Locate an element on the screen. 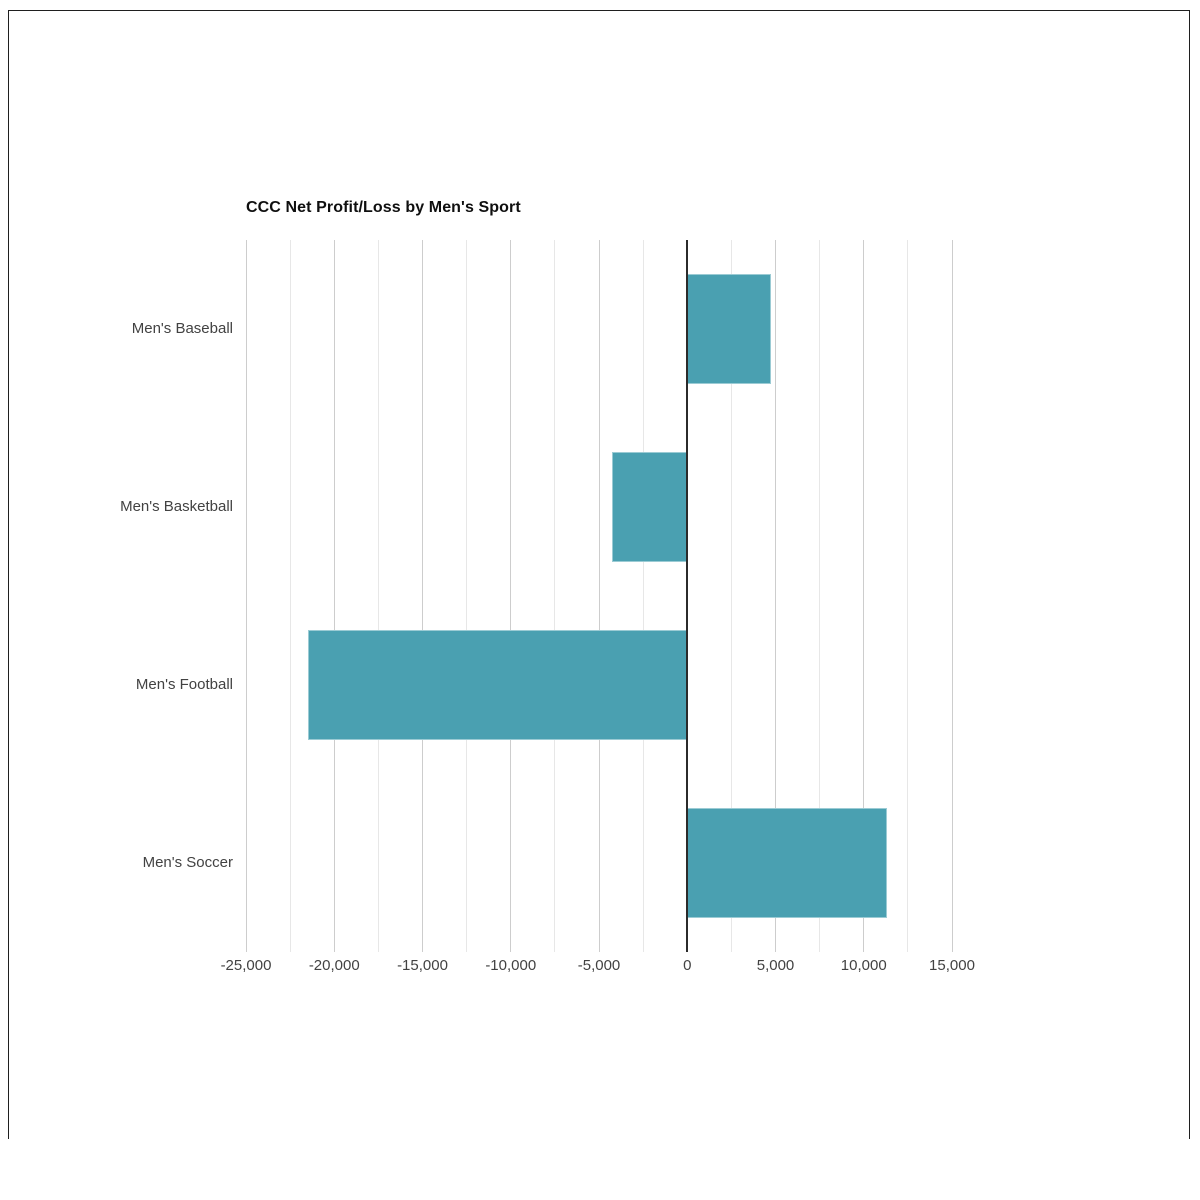 The height and width of the screenshot is (1200, 1200). x-tick-label: -25,000 is located at coordinates (246, 965).